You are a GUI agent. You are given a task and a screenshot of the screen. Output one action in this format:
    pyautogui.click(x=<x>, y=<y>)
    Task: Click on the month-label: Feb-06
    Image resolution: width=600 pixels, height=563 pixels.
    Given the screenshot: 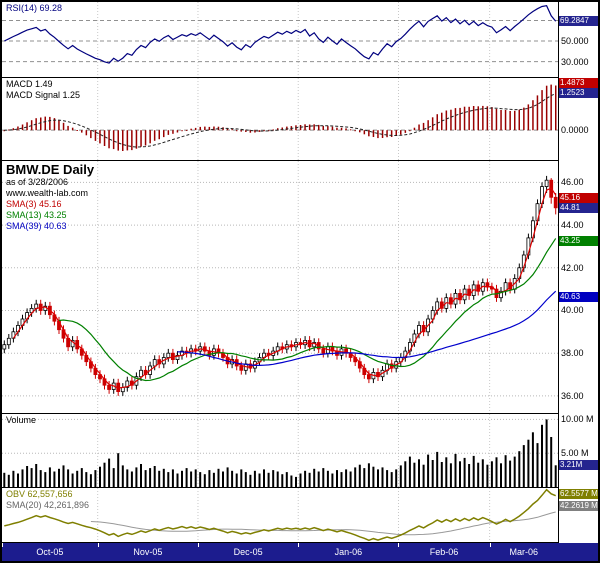 What is the action you would take?
    pyautogui.click(x=444, y=552)
    